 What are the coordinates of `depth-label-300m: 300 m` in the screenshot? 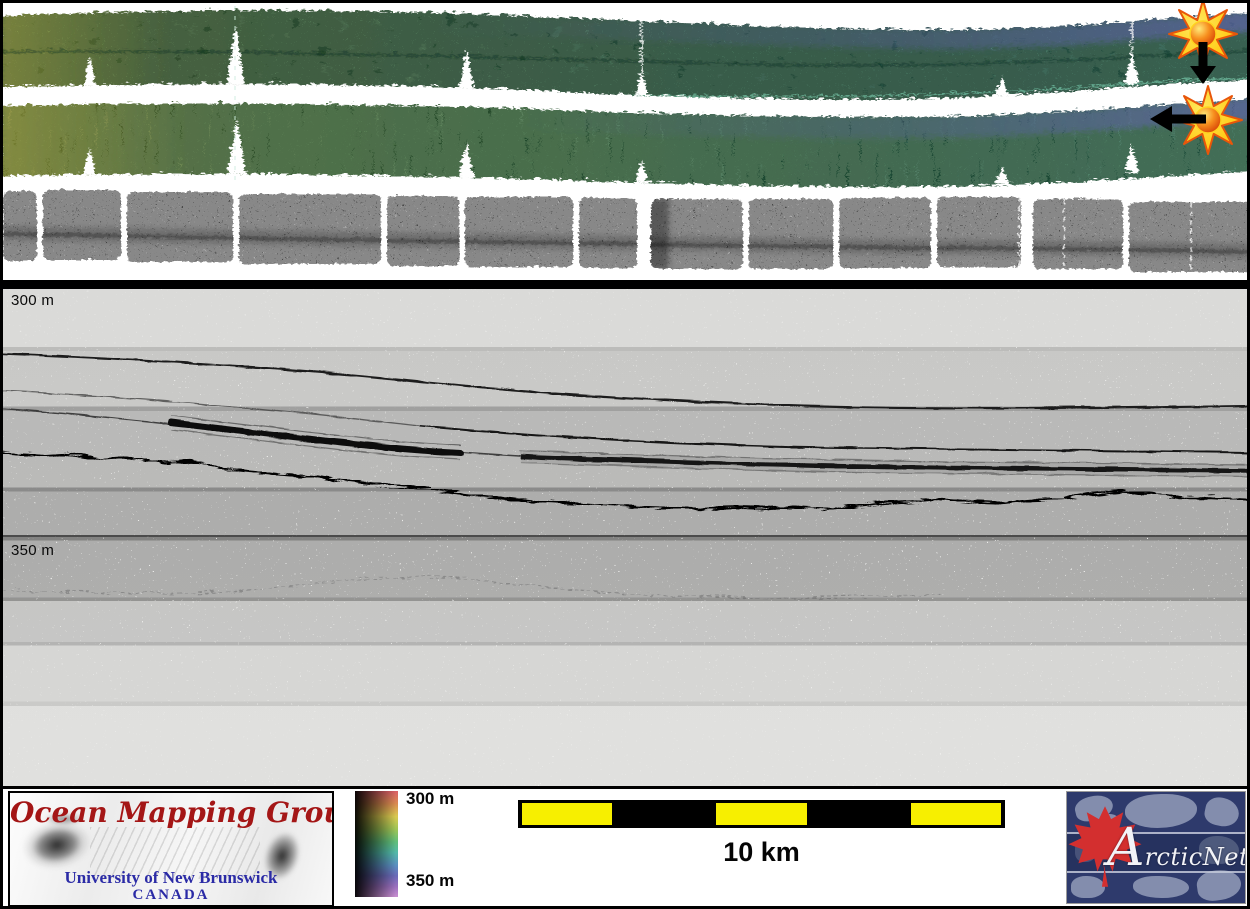 It's located at (33, 300).